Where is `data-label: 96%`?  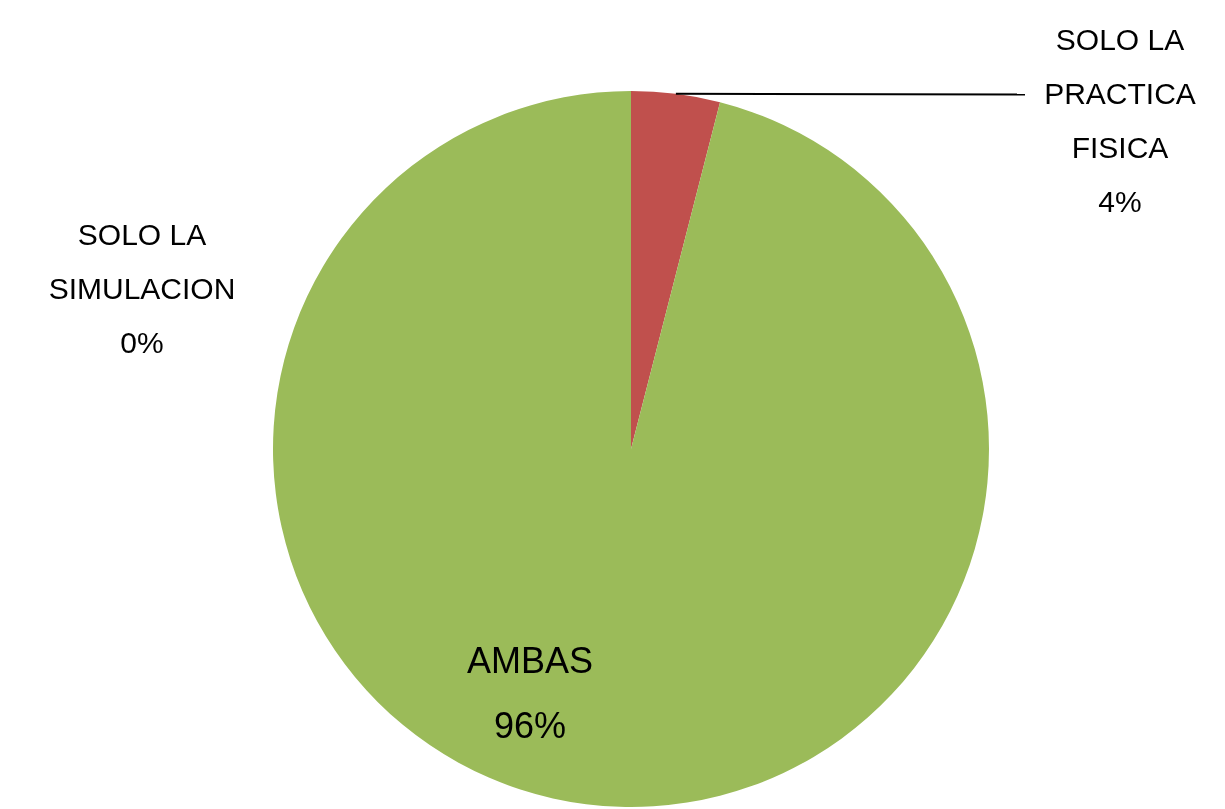 data-label: 96% is located at coordinates (530, 725).